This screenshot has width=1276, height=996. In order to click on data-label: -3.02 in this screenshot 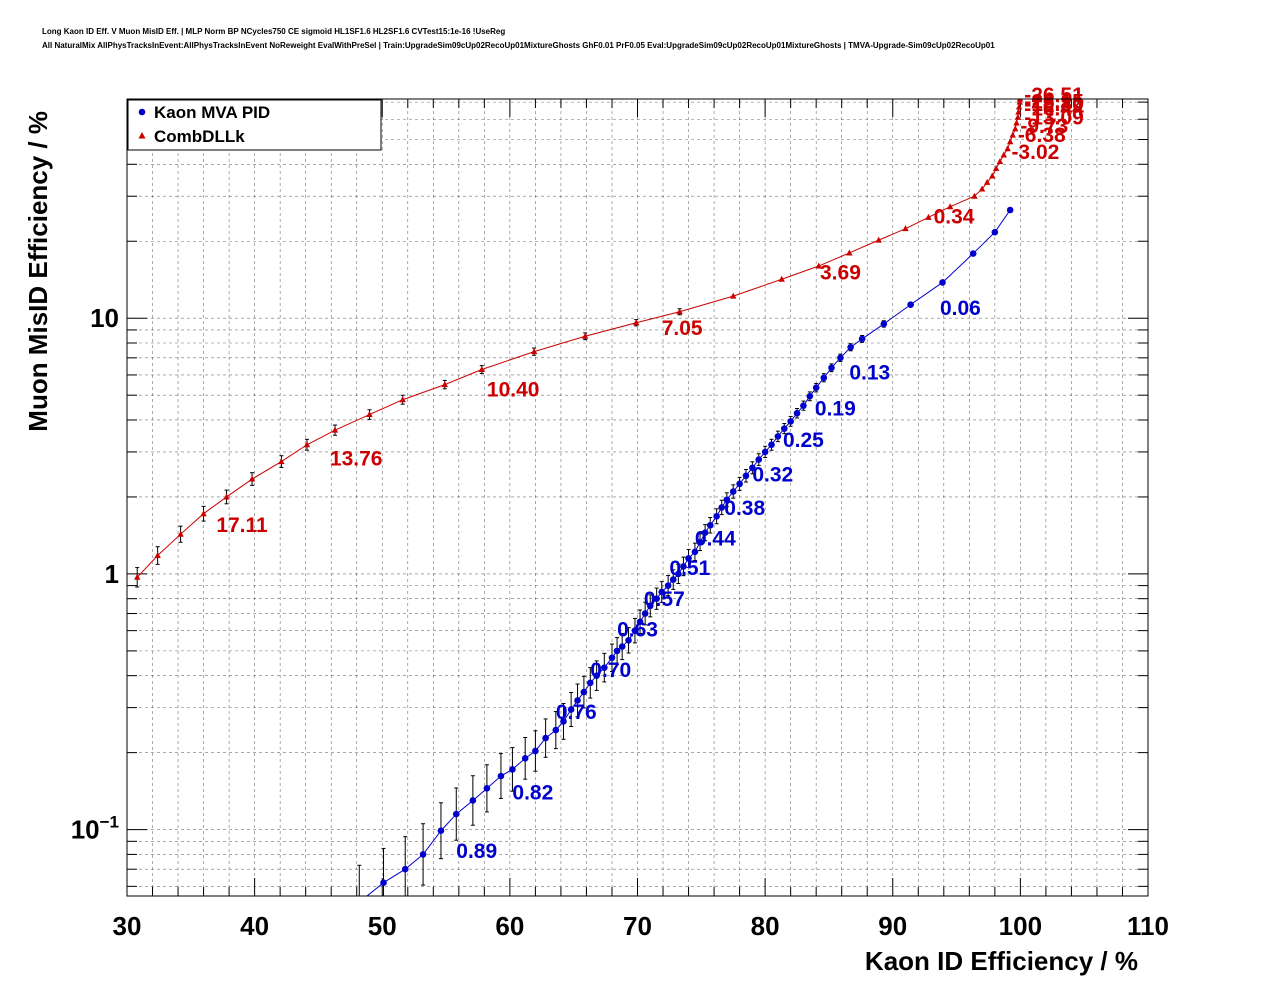, I will do `click(1035, 152)`.